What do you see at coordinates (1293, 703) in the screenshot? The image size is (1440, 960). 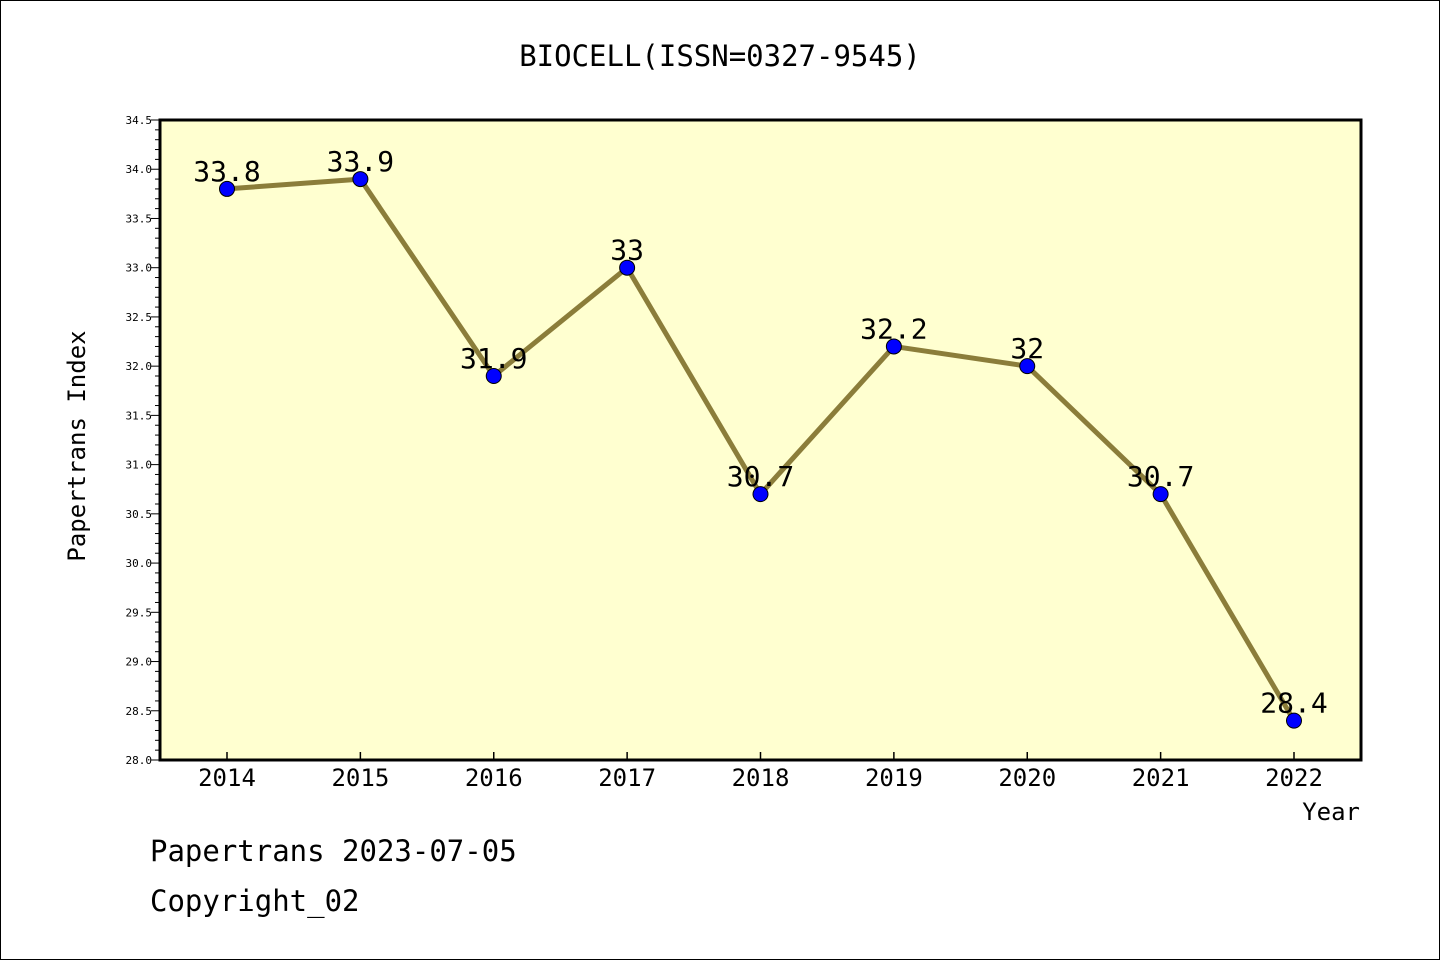 I see `data-label: 28.4` at bounding box center [1293, 703].